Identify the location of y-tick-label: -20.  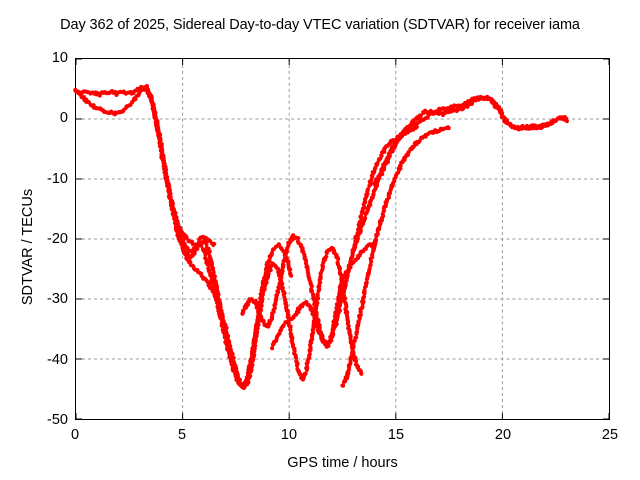
(57, 239).